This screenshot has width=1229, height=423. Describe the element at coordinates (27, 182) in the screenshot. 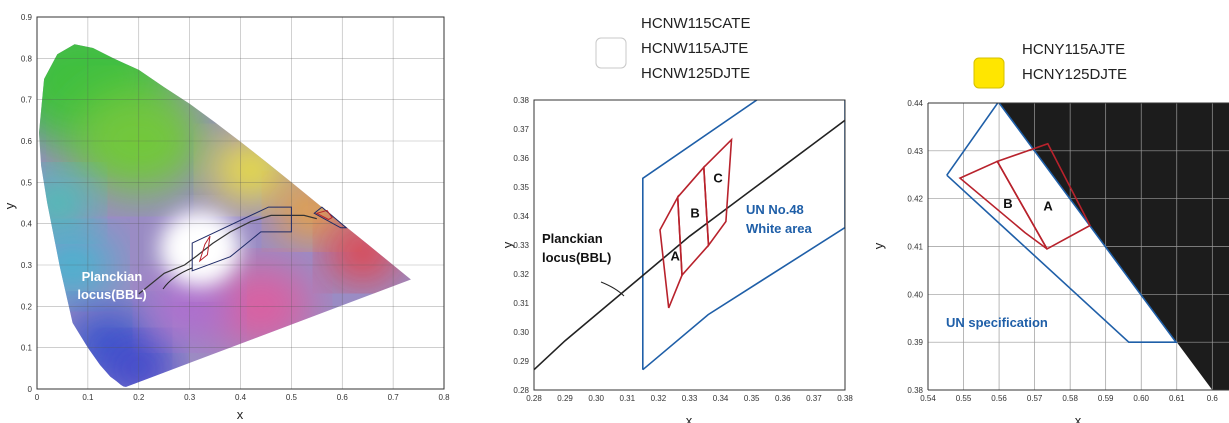

I see `cie-y-tick-label: 0.5` at that location.